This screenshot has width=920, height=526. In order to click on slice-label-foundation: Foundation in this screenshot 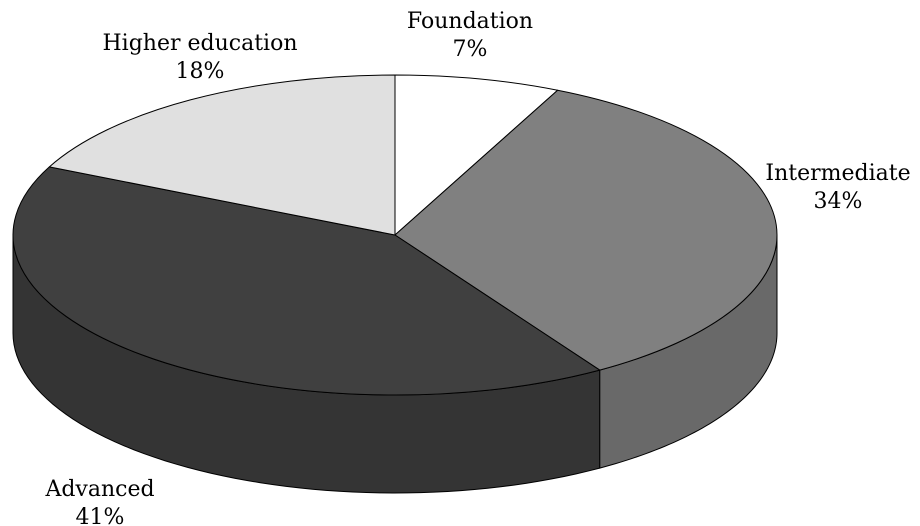, I will do `click(470, 21)`.